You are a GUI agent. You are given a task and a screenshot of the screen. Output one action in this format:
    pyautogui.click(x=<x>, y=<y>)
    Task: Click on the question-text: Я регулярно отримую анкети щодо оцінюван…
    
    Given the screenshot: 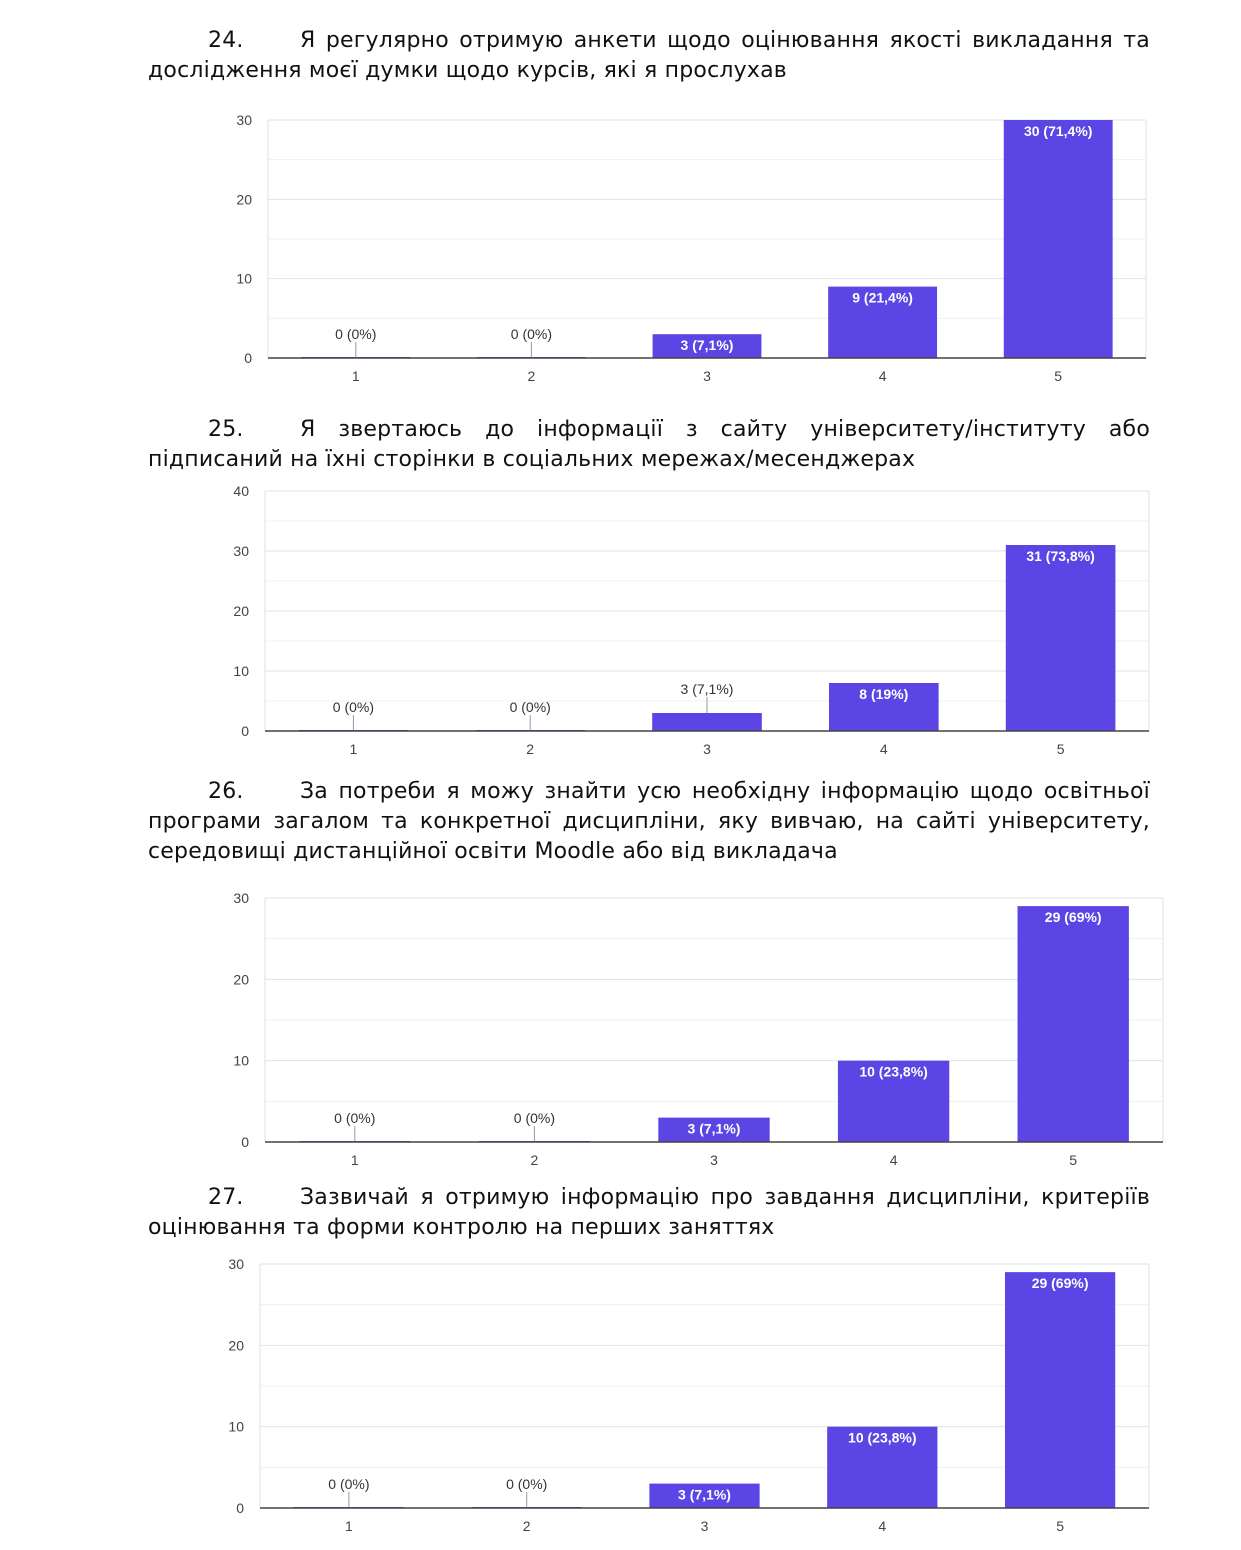 What is the action you would take?
    pyautogui.click(x=649, y=55)
    